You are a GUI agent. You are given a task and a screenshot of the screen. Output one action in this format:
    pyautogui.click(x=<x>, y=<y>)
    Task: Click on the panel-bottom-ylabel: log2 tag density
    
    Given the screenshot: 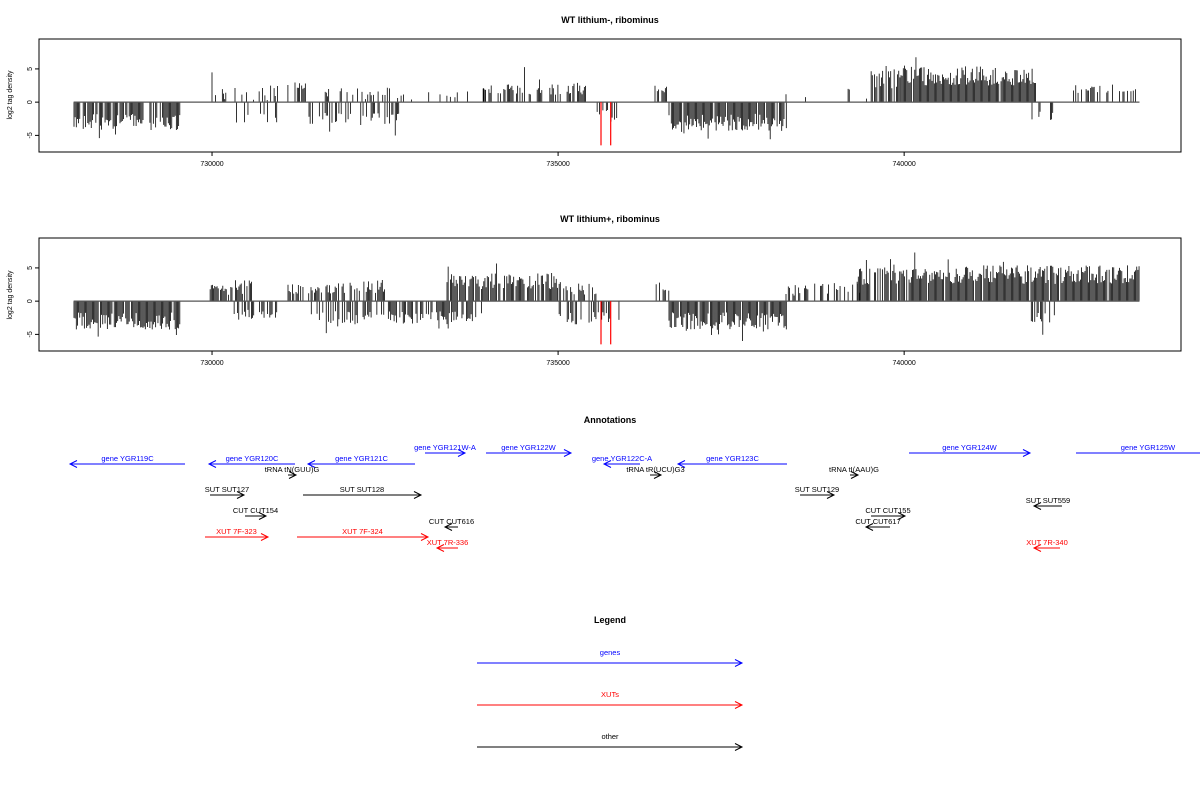 What is the action you would take?
    pyautogui.click(x=10, y=295)
    